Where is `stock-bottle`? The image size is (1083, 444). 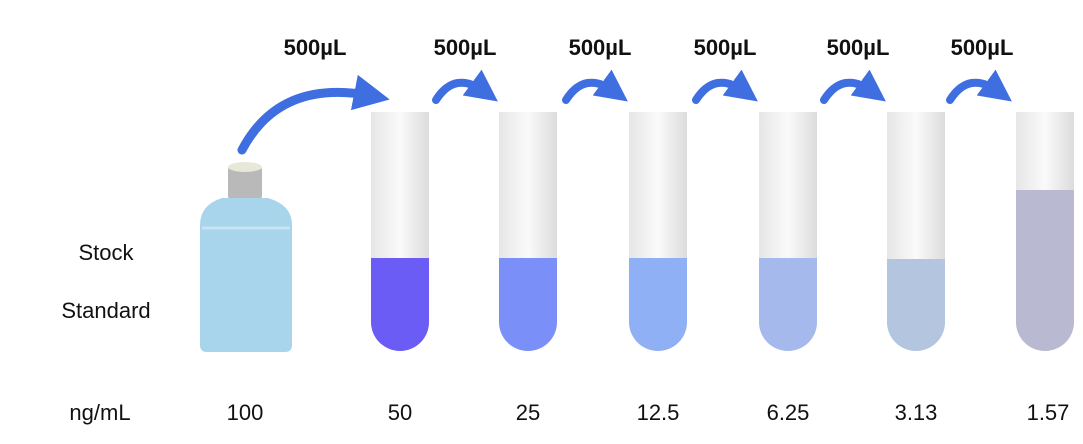
stock-bottle is located at coordinates (246, 257).